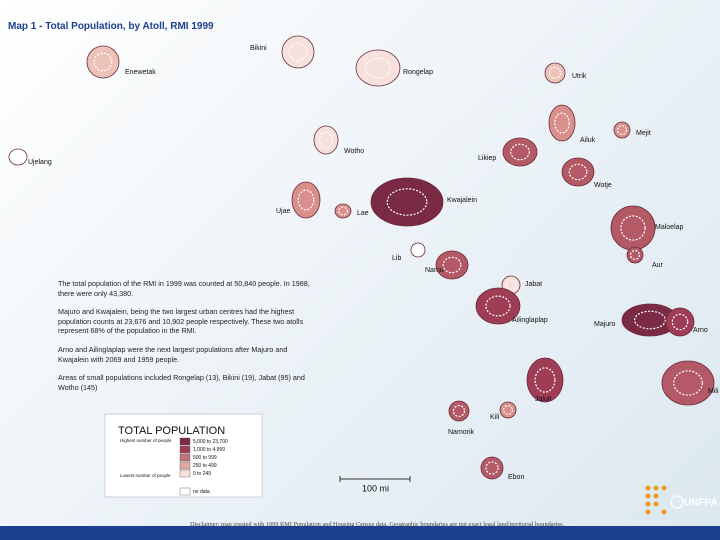 The width and height of the screenshot is (720, 540). I want to click on atoll-label: Majuro, so click(605, 324).